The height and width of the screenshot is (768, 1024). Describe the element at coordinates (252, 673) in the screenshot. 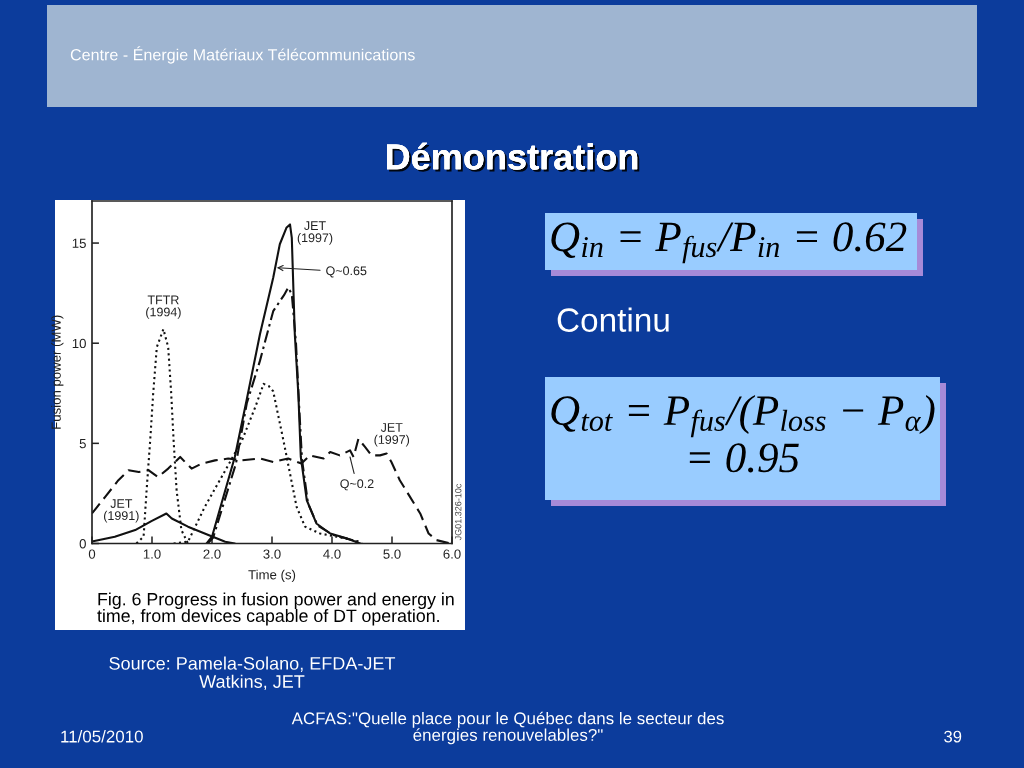

I see `source-note: Source: Pamela-Solano, EFDA-JET Watkins, JET` at that location.